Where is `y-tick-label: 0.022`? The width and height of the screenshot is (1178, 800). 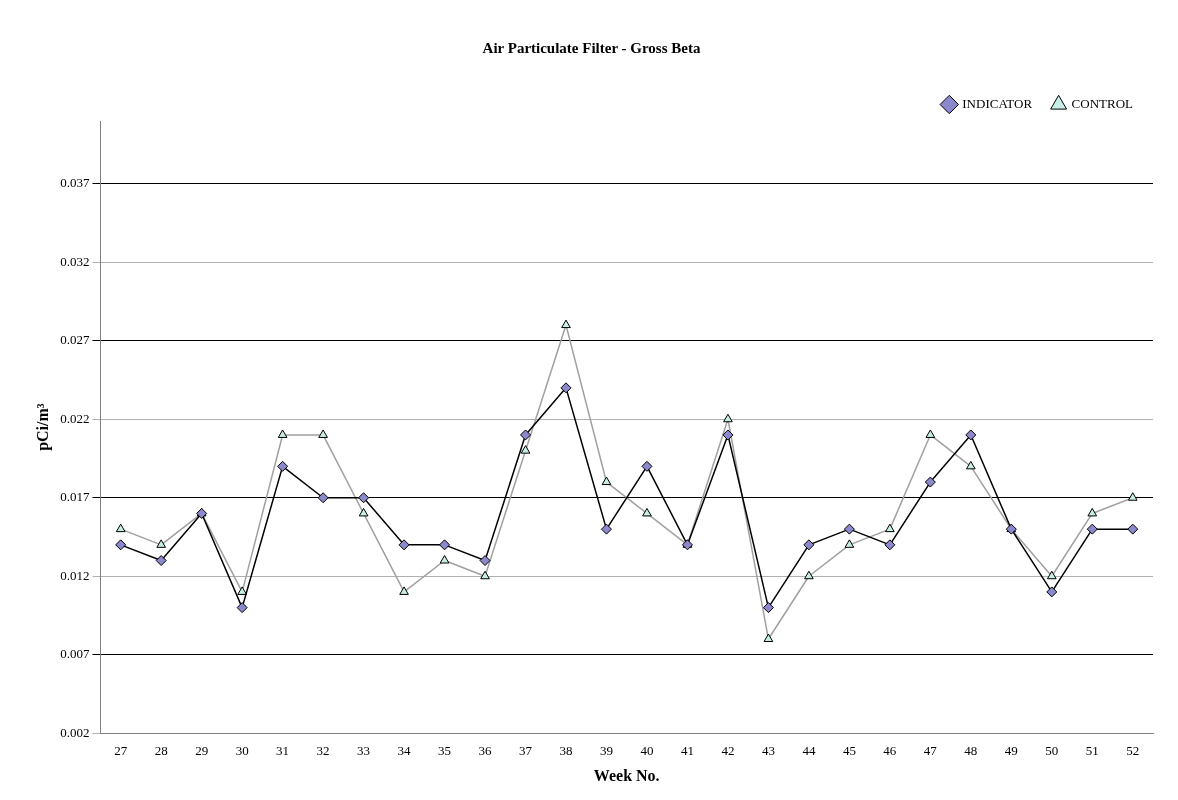
y-tick-label: 0.022 is located at coordinates (75, 418).